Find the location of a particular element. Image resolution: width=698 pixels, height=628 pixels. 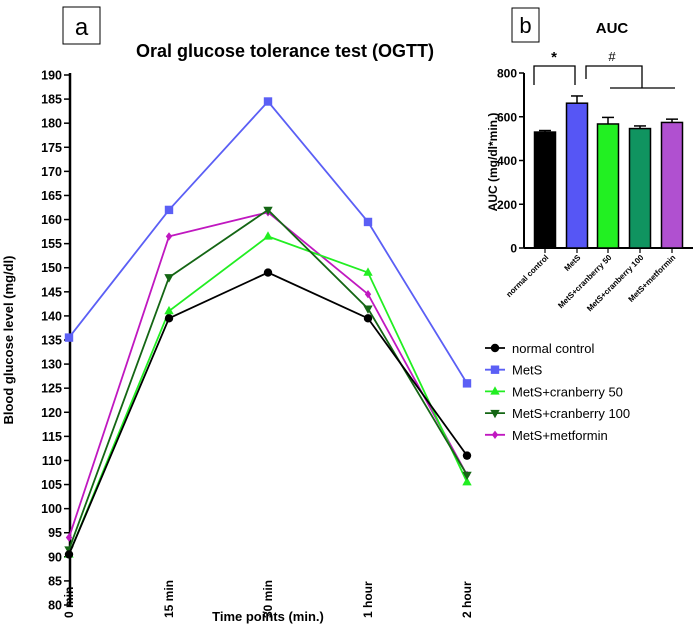

chart-b-title: AUC is located at coordinates (612, 28).